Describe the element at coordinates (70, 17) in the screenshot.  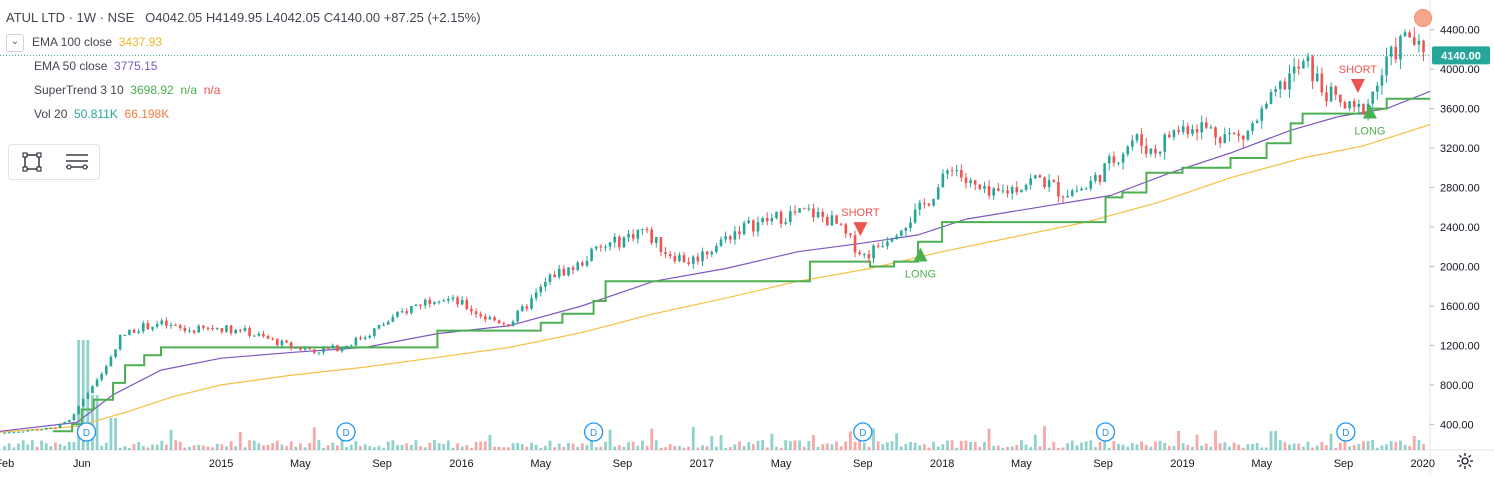
I see `symbol-title: ATUL LTD · 1W · NSE` at that location.